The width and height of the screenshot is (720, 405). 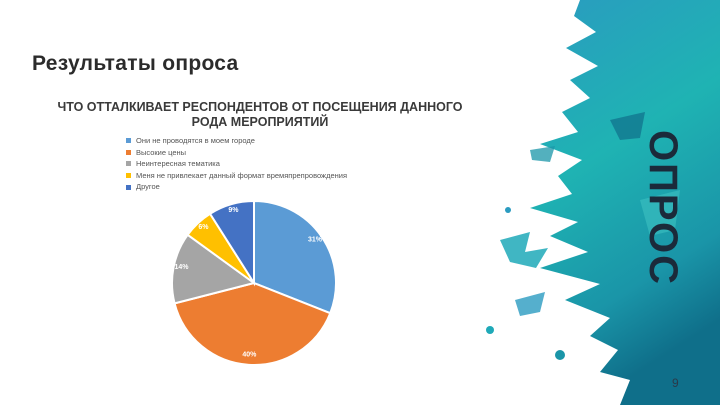 I want to click on legend-label: Они не проводятся в моем городе, so click(x=195, y=140).